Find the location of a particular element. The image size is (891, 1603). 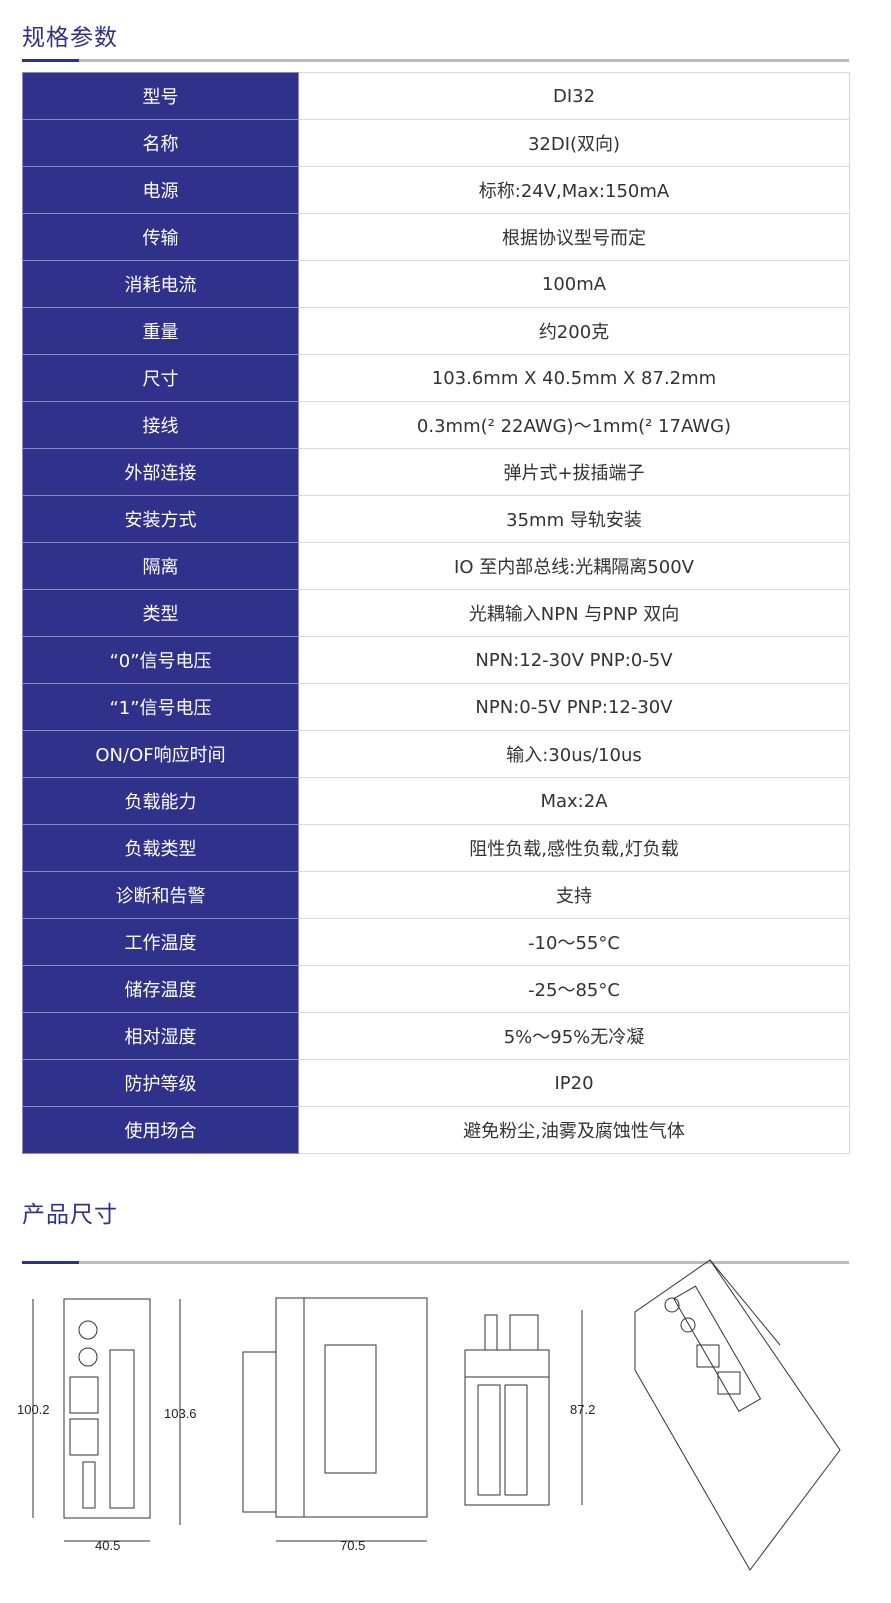

spec-value: 避免粉尘,油雾及腐蚀性气体 is located at coordinates (574, 1130).